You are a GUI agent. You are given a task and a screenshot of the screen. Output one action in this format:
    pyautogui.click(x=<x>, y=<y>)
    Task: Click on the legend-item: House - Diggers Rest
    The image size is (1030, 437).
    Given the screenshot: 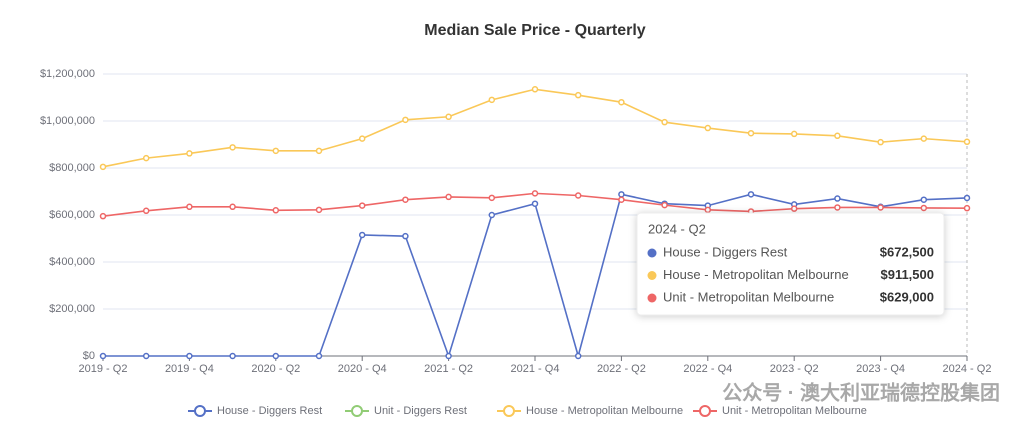 What is the action you would take?
    pyautogui.click(x=255, y=411)
    